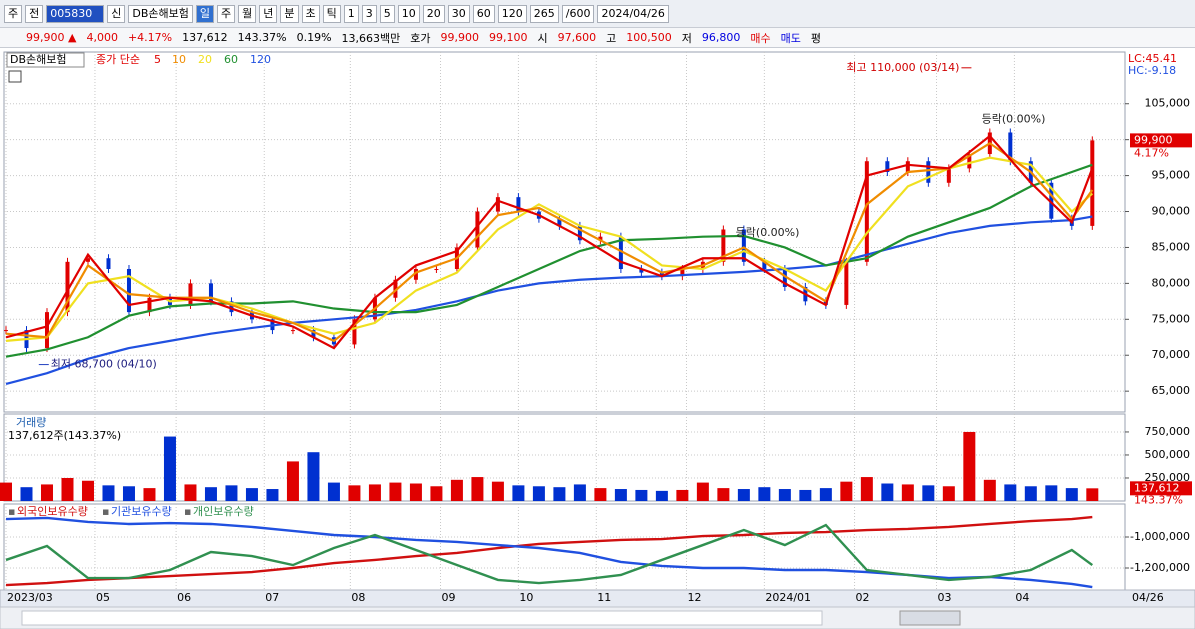  I want to click on toolbar-button: 초, so click(310, 13).